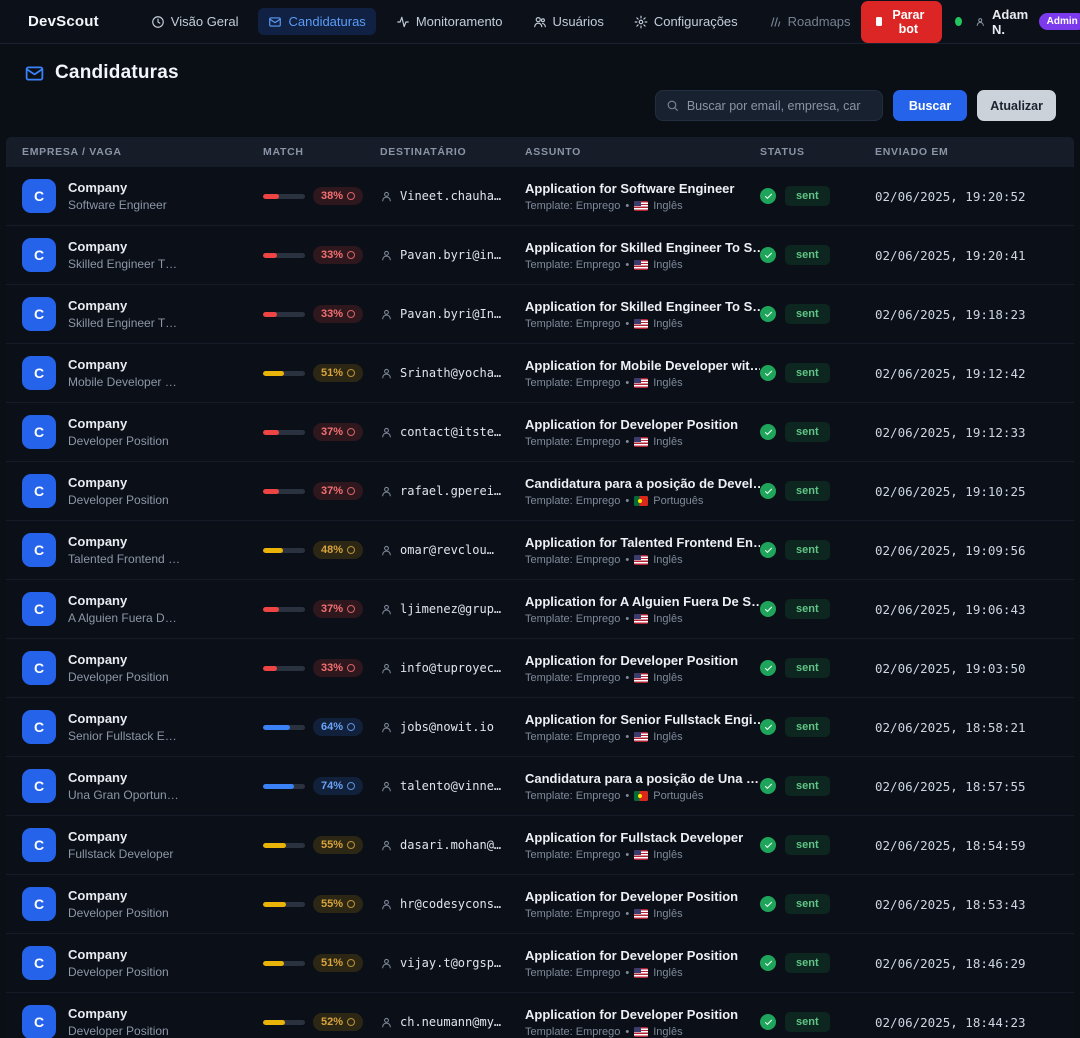 The width and height of the screenshot is (1080, 1038). I want to click on subject-meta: Template: Emprego • Inglês, so click(642, 619).